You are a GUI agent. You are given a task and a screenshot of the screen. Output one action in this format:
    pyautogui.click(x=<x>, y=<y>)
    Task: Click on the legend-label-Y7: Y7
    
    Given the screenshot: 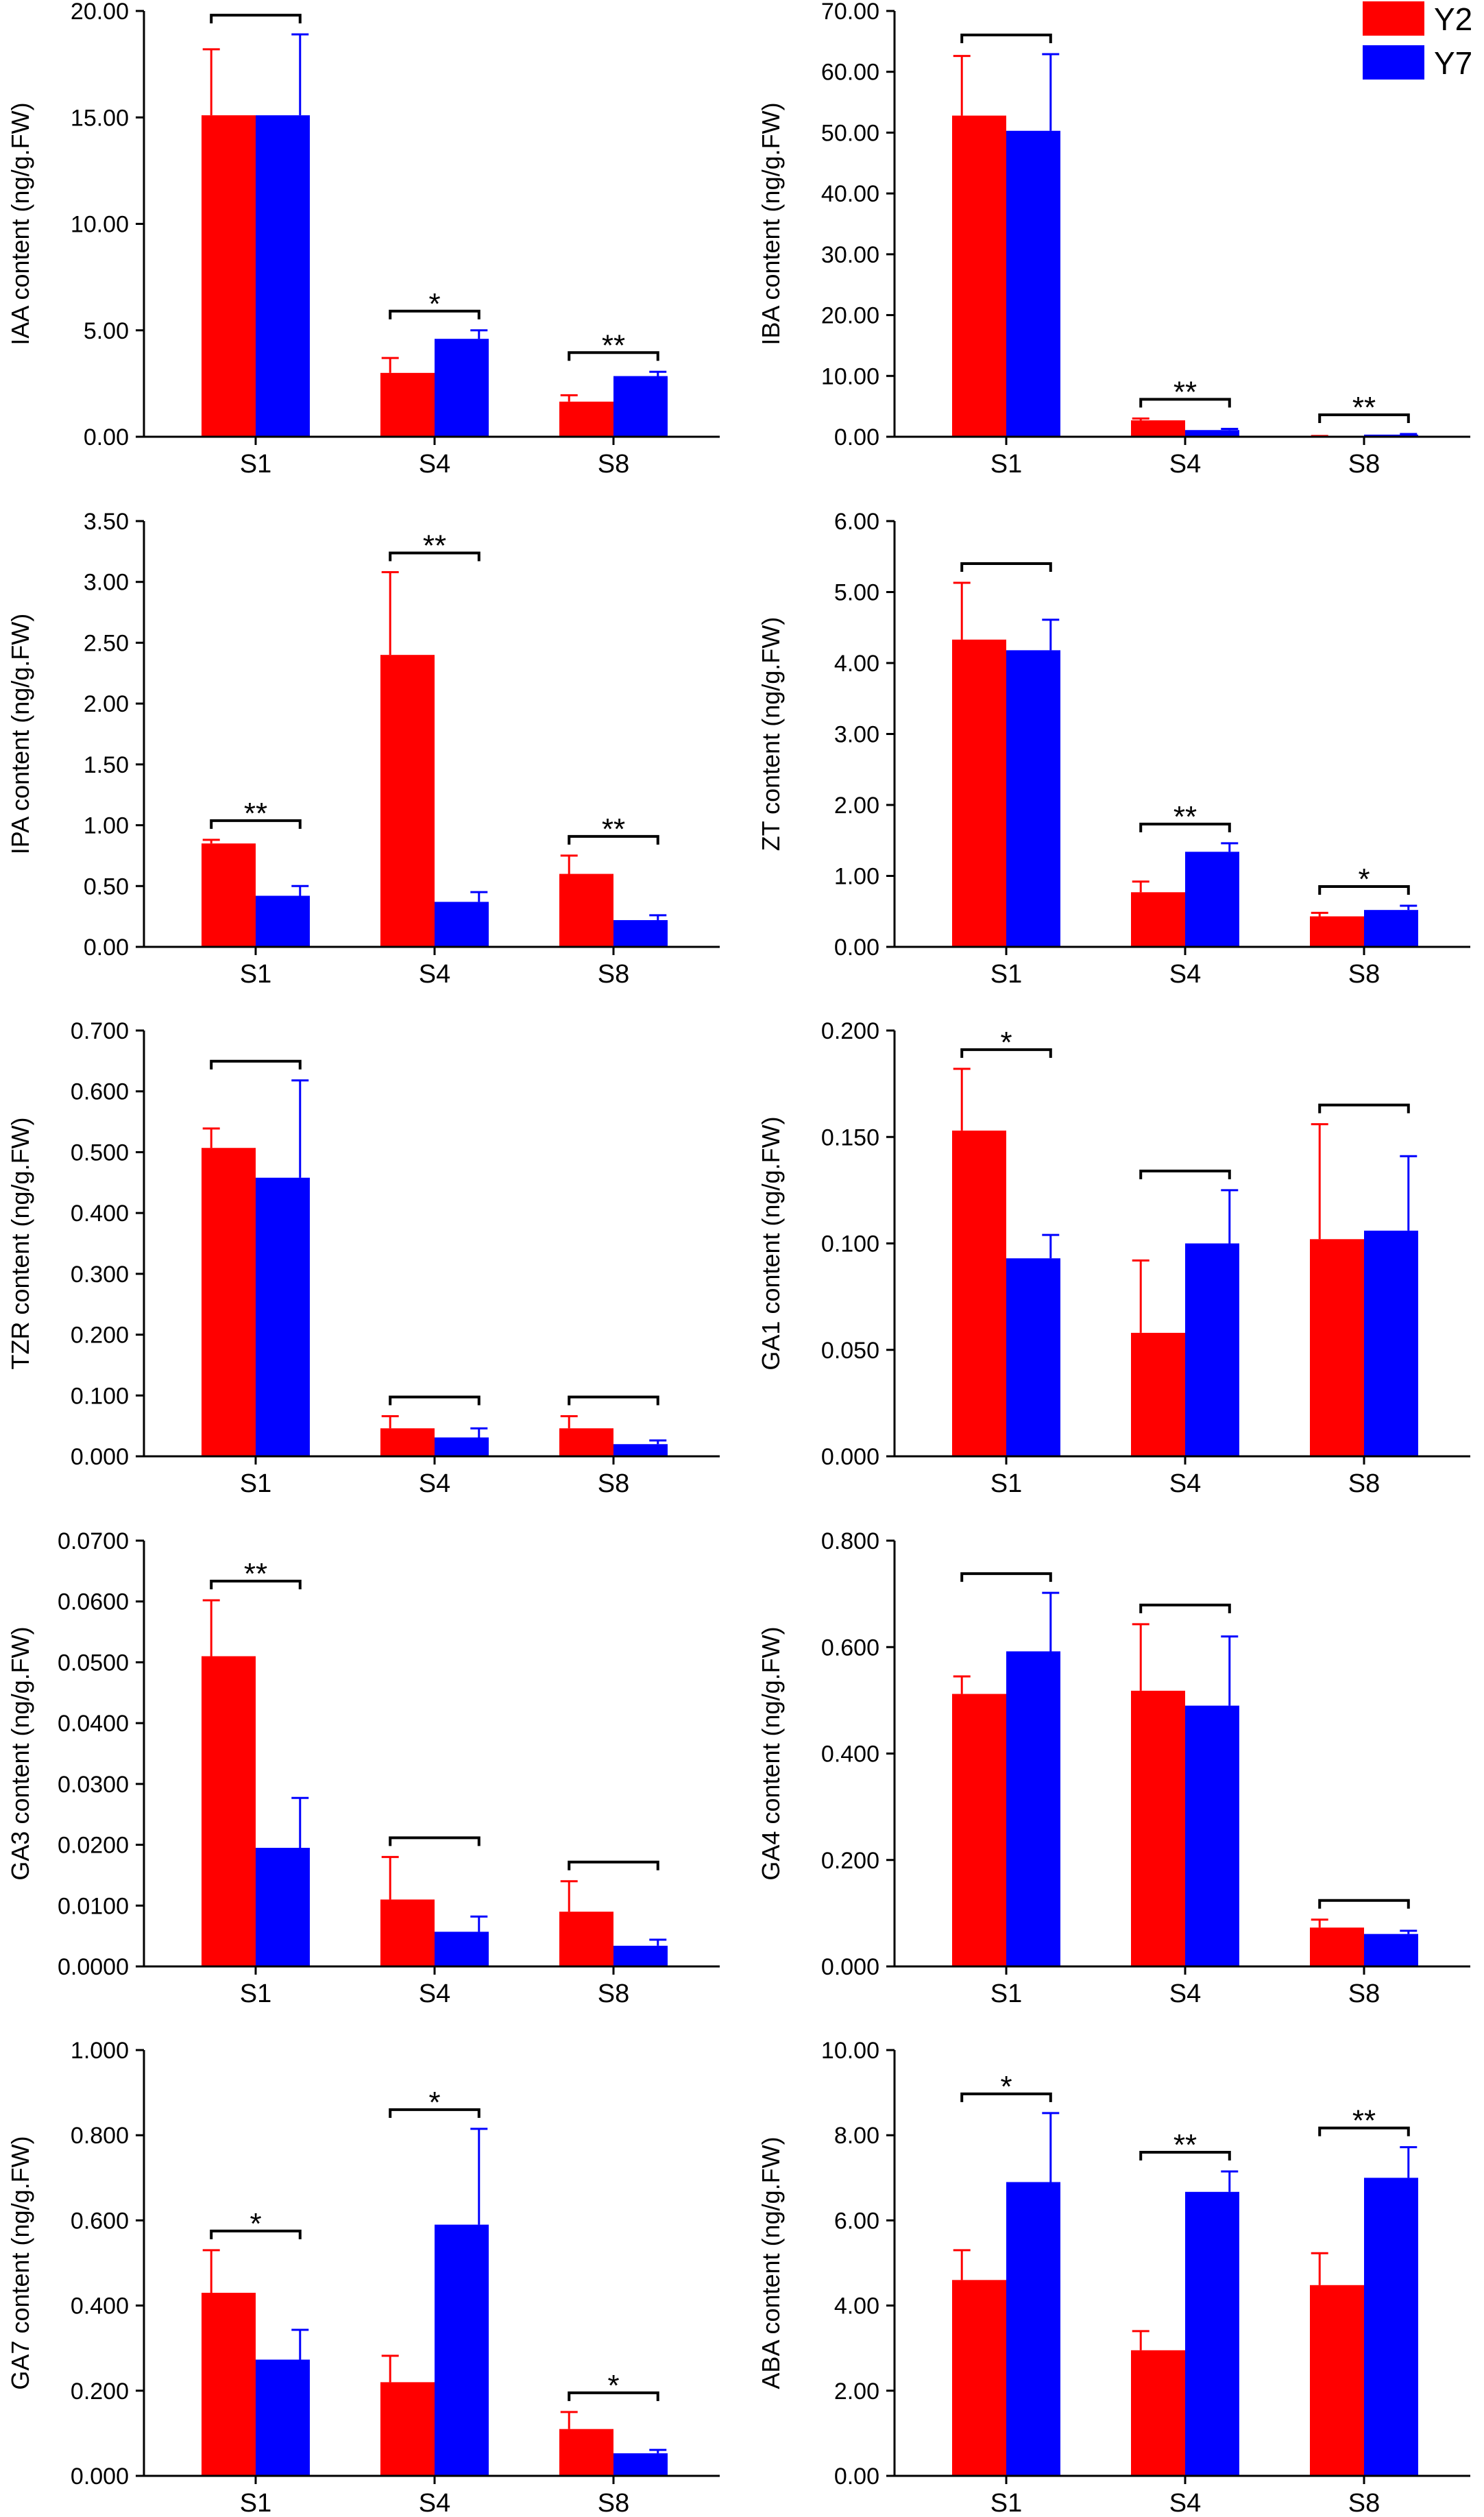 What is the action you would take?
    pyautogui.click(x=1453, y=63)
    